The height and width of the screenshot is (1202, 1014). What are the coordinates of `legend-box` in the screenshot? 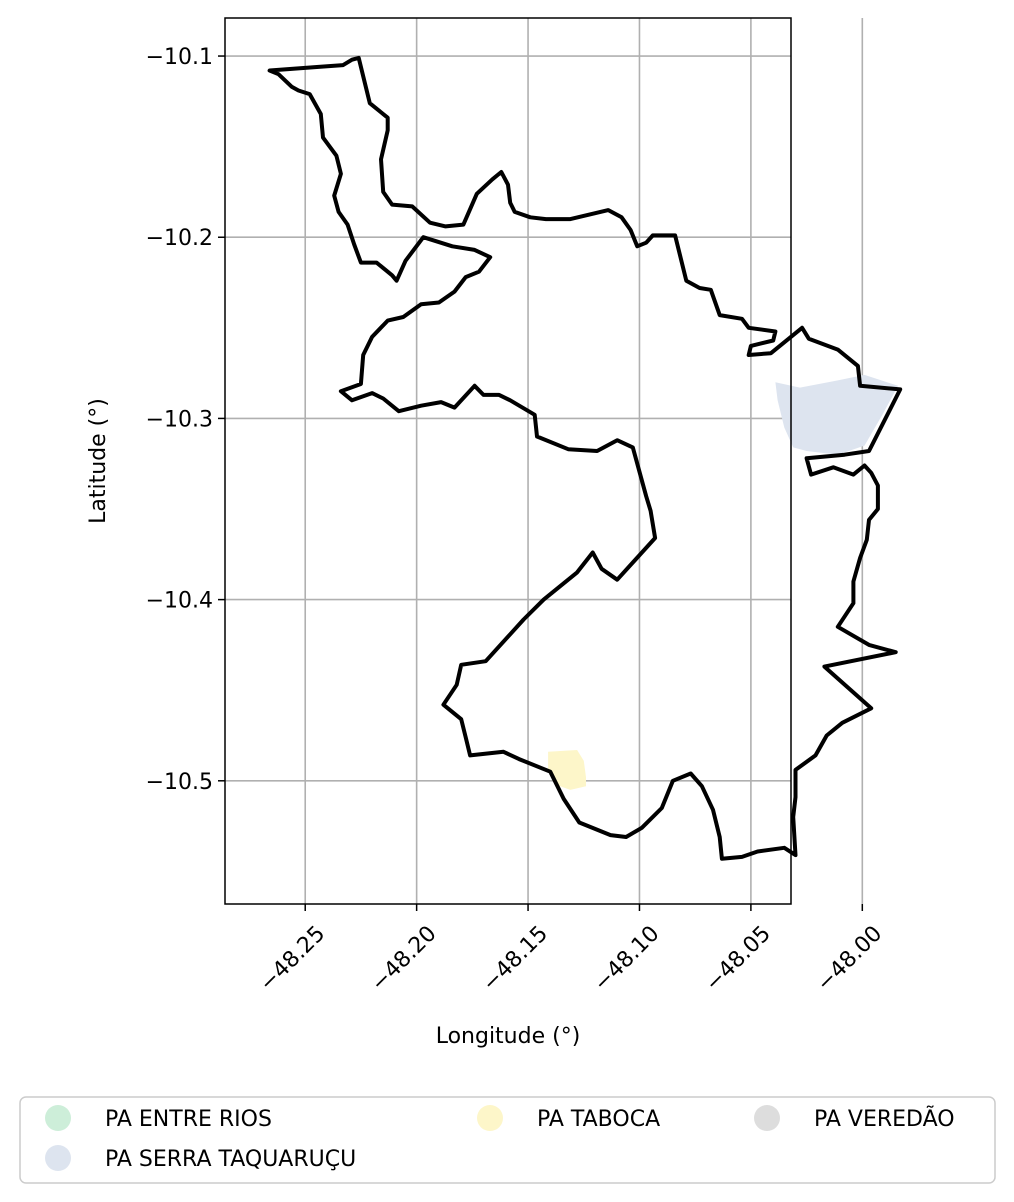 It's located at (507, 1140).